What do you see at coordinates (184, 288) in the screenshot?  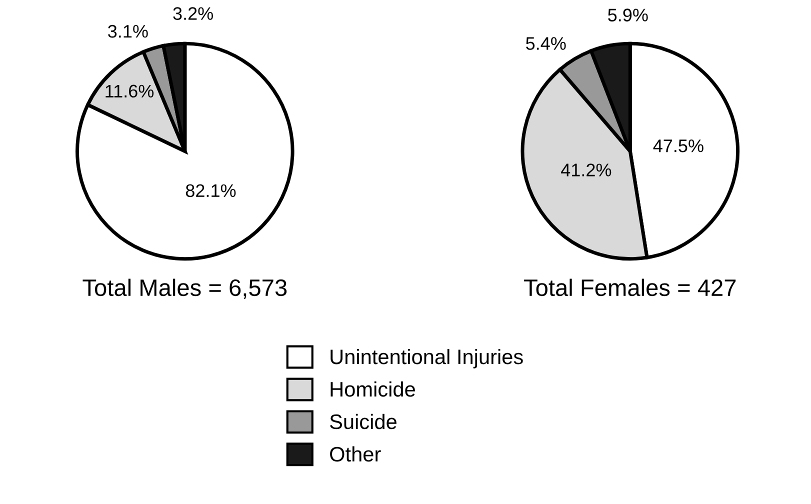 I see `text: Total Males = 6,573` at bounding box center [184, 288].